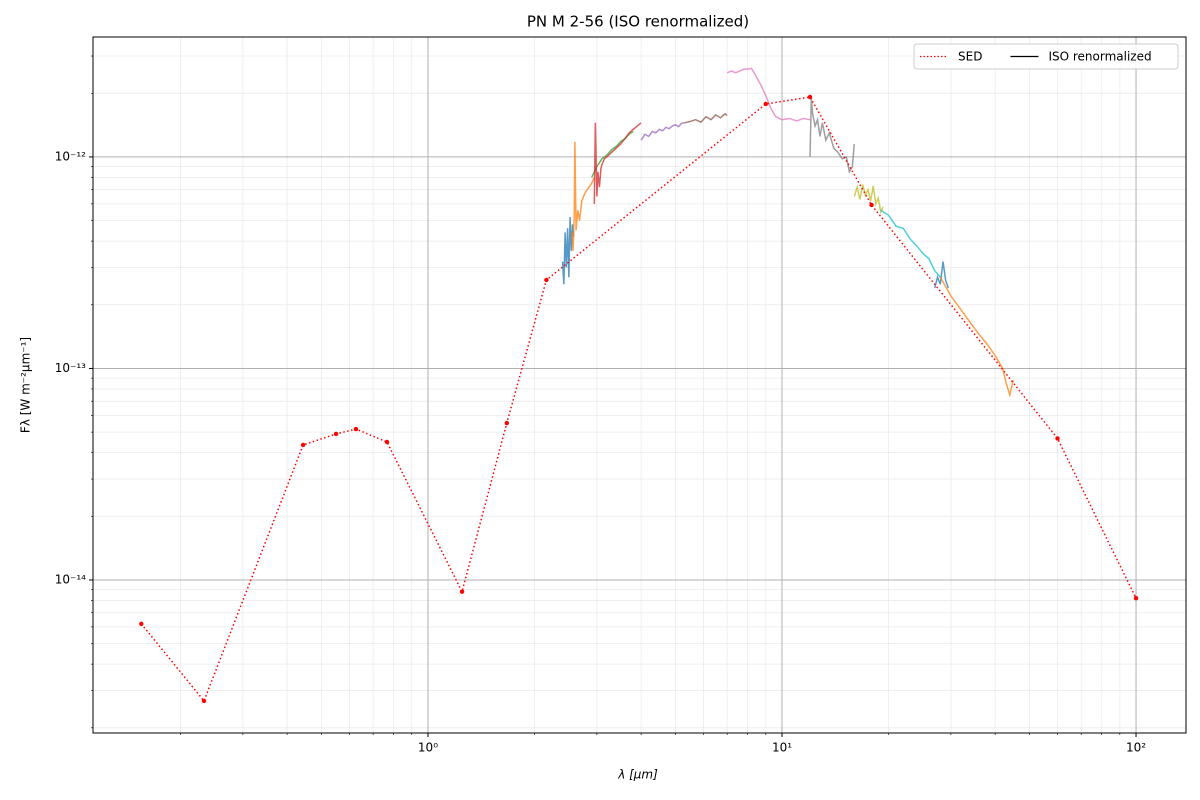  I want to click on y-tick-label: 10⁻¹², so click(70, 156).